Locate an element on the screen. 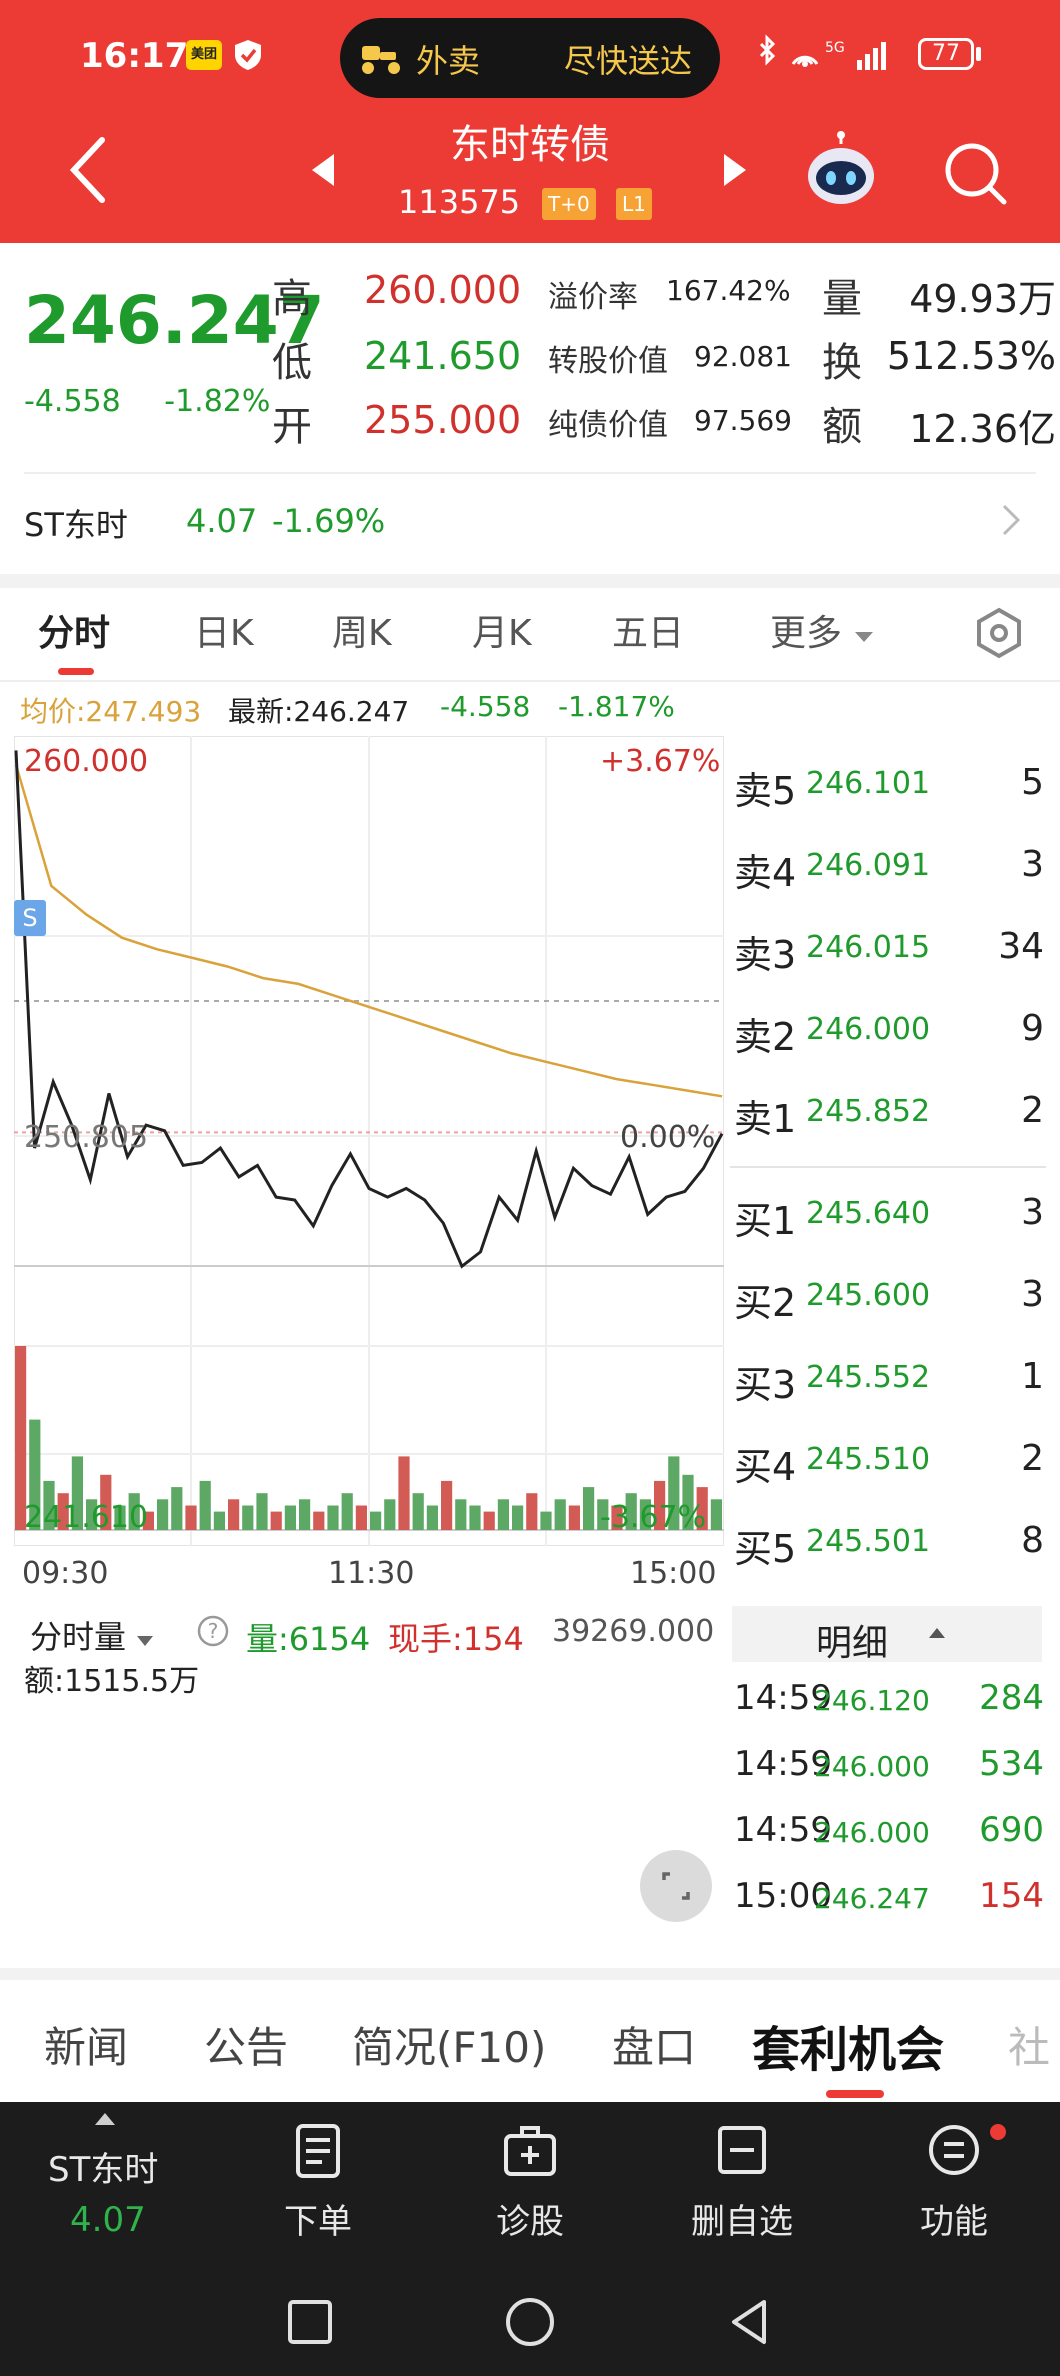 Image resolution: width=1060 pixels, height=2376 pixels. underlying-stock-row is located at coordinates (530, 522).